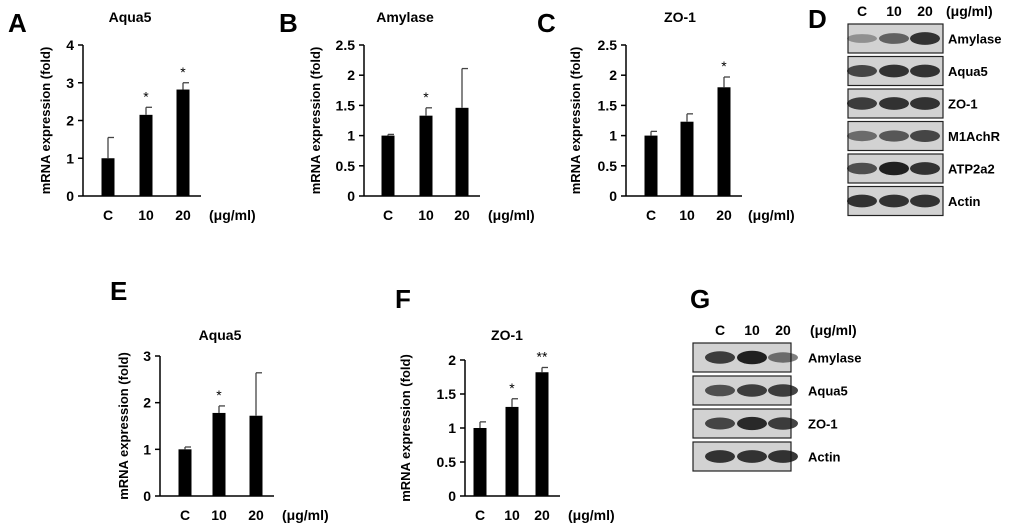  Describe the element at coordinates (130, 17) in the screenshot. I see `chart-title: Aqua5` at that location.